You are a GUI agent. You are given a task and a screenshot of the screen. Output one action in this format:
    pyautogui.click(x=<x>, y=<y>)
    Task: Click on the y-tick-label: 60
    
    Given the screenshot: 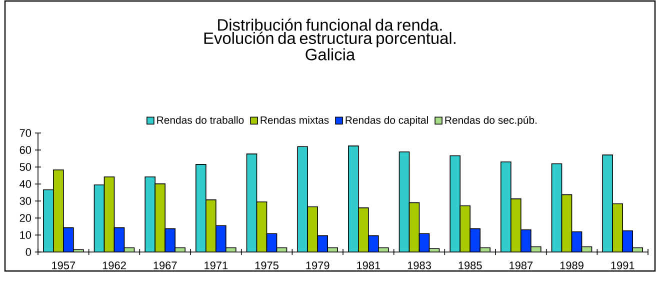 What is the action you would take?
    pyautogui.click(x=26, y=150)
    